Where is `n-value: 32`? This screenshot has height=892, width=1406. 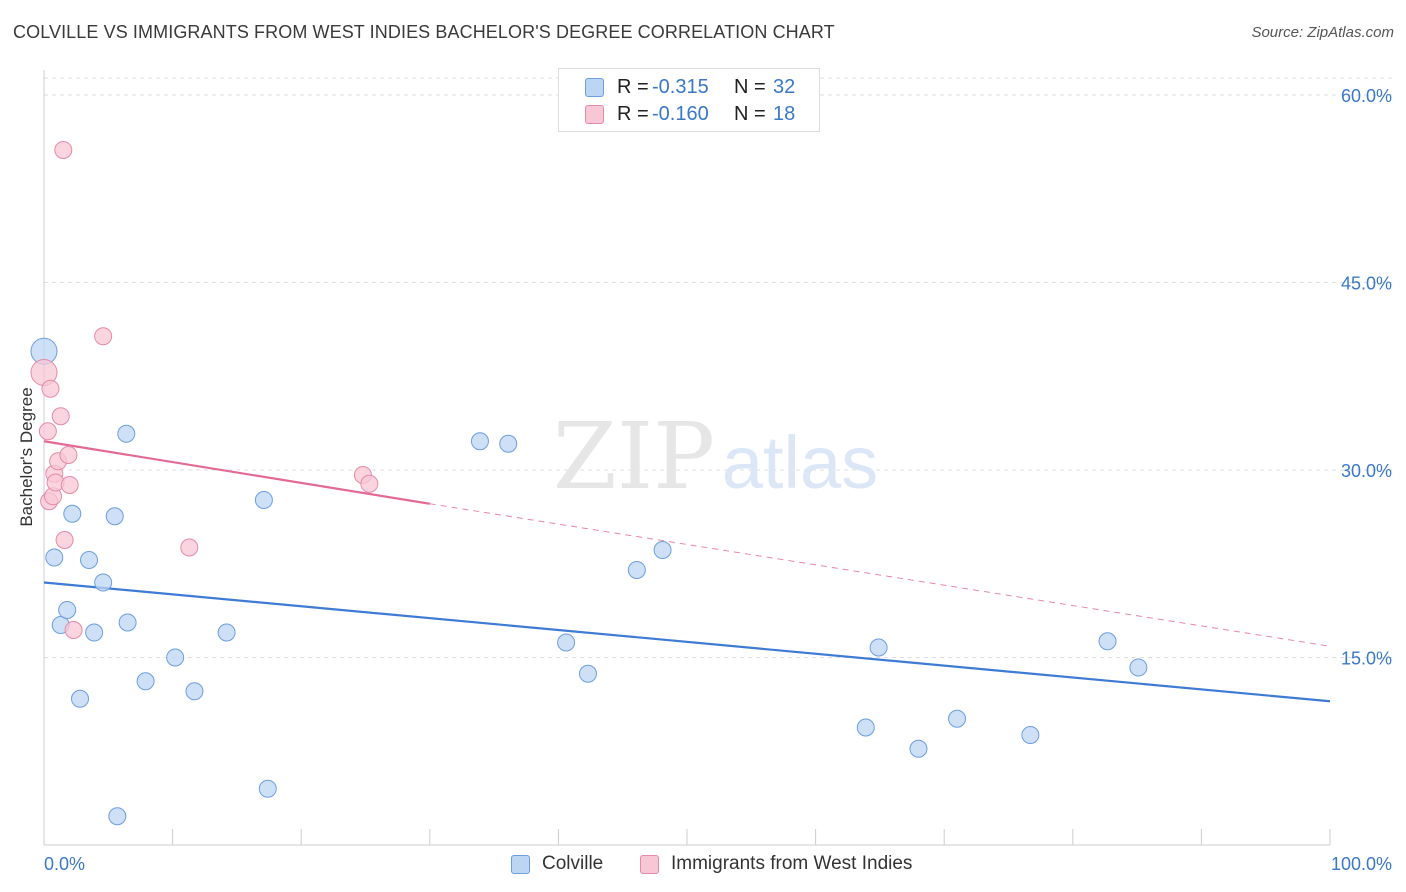 n-value: 32 is located at coordinates (784, 86).